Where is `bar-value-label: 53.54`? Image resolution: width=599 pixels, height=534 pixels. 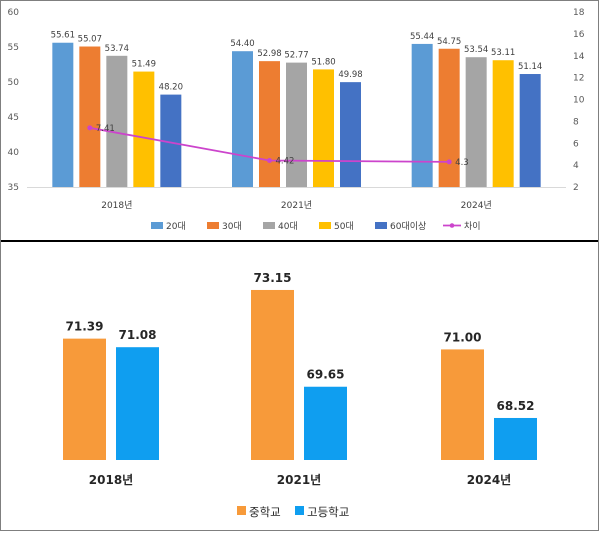 bar-value-label: 53.54 is located at coordinates (476, 50).